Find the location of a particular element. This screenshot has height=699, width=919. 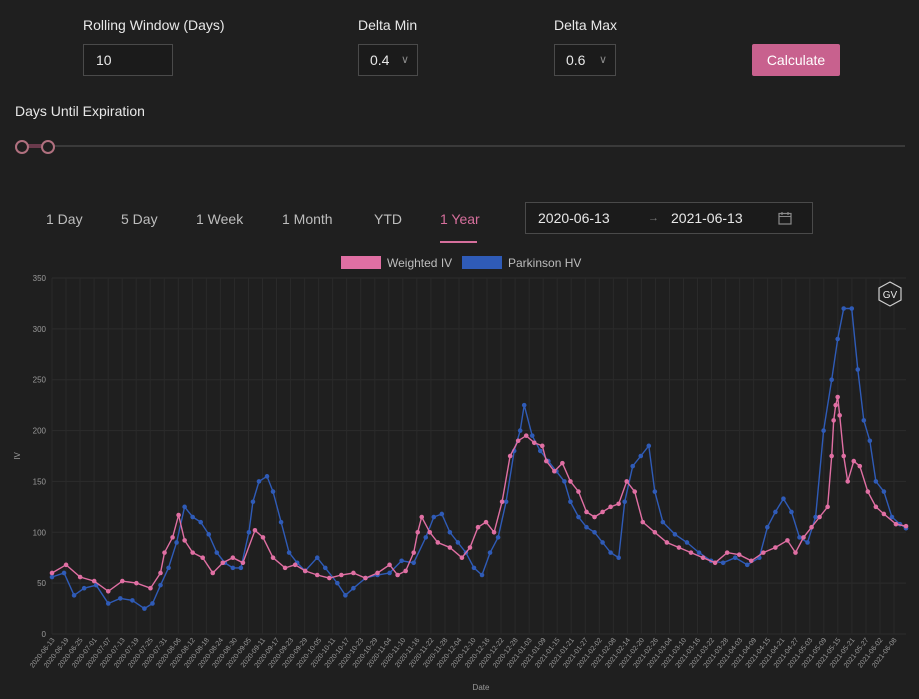

tab-1-year: 1 Year is located at coordinates (460, 219).